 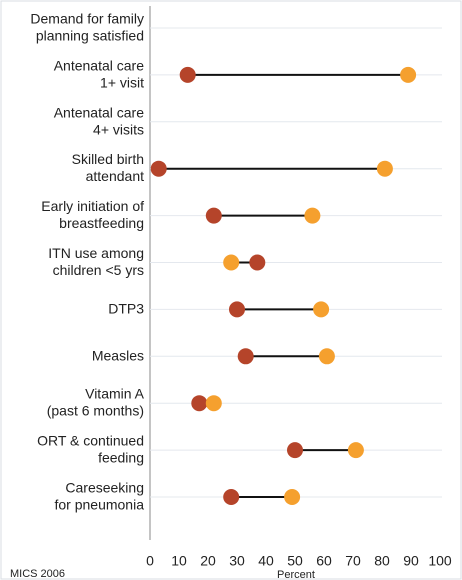 What do you see at coordinates (96, 261) in the screenshot?
I see `category-label: ITN use among children <5 yrs` at bounding box center [96, 261].